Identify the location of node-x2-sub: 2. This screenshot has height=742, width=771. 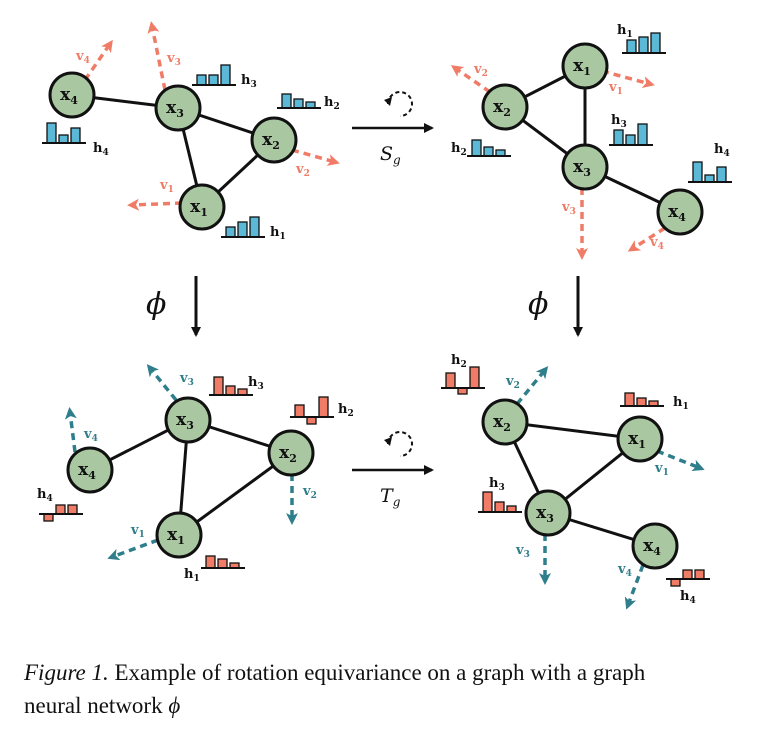
(276, 145).